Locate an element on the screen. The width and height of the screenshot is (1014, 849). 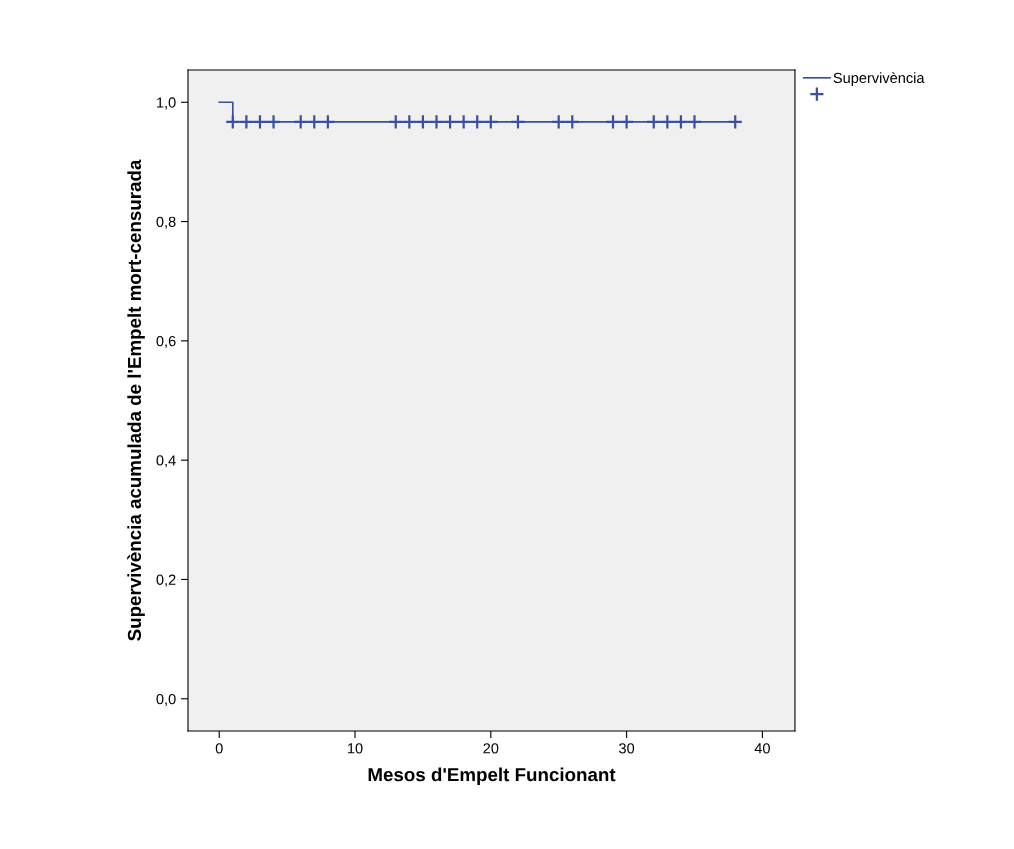
y-tick-label: 0,6 is located at coordinates (166, 342).